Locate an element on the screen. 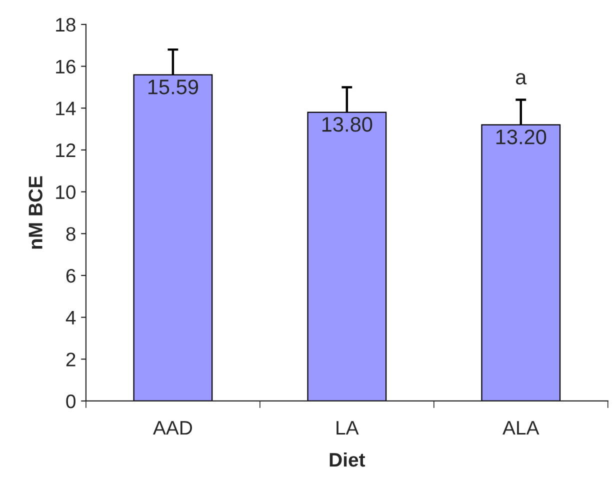 Image resolution: width=614 pixels, height=489 pixels. data-label: 13.20 is located at coordinates (521, 137).